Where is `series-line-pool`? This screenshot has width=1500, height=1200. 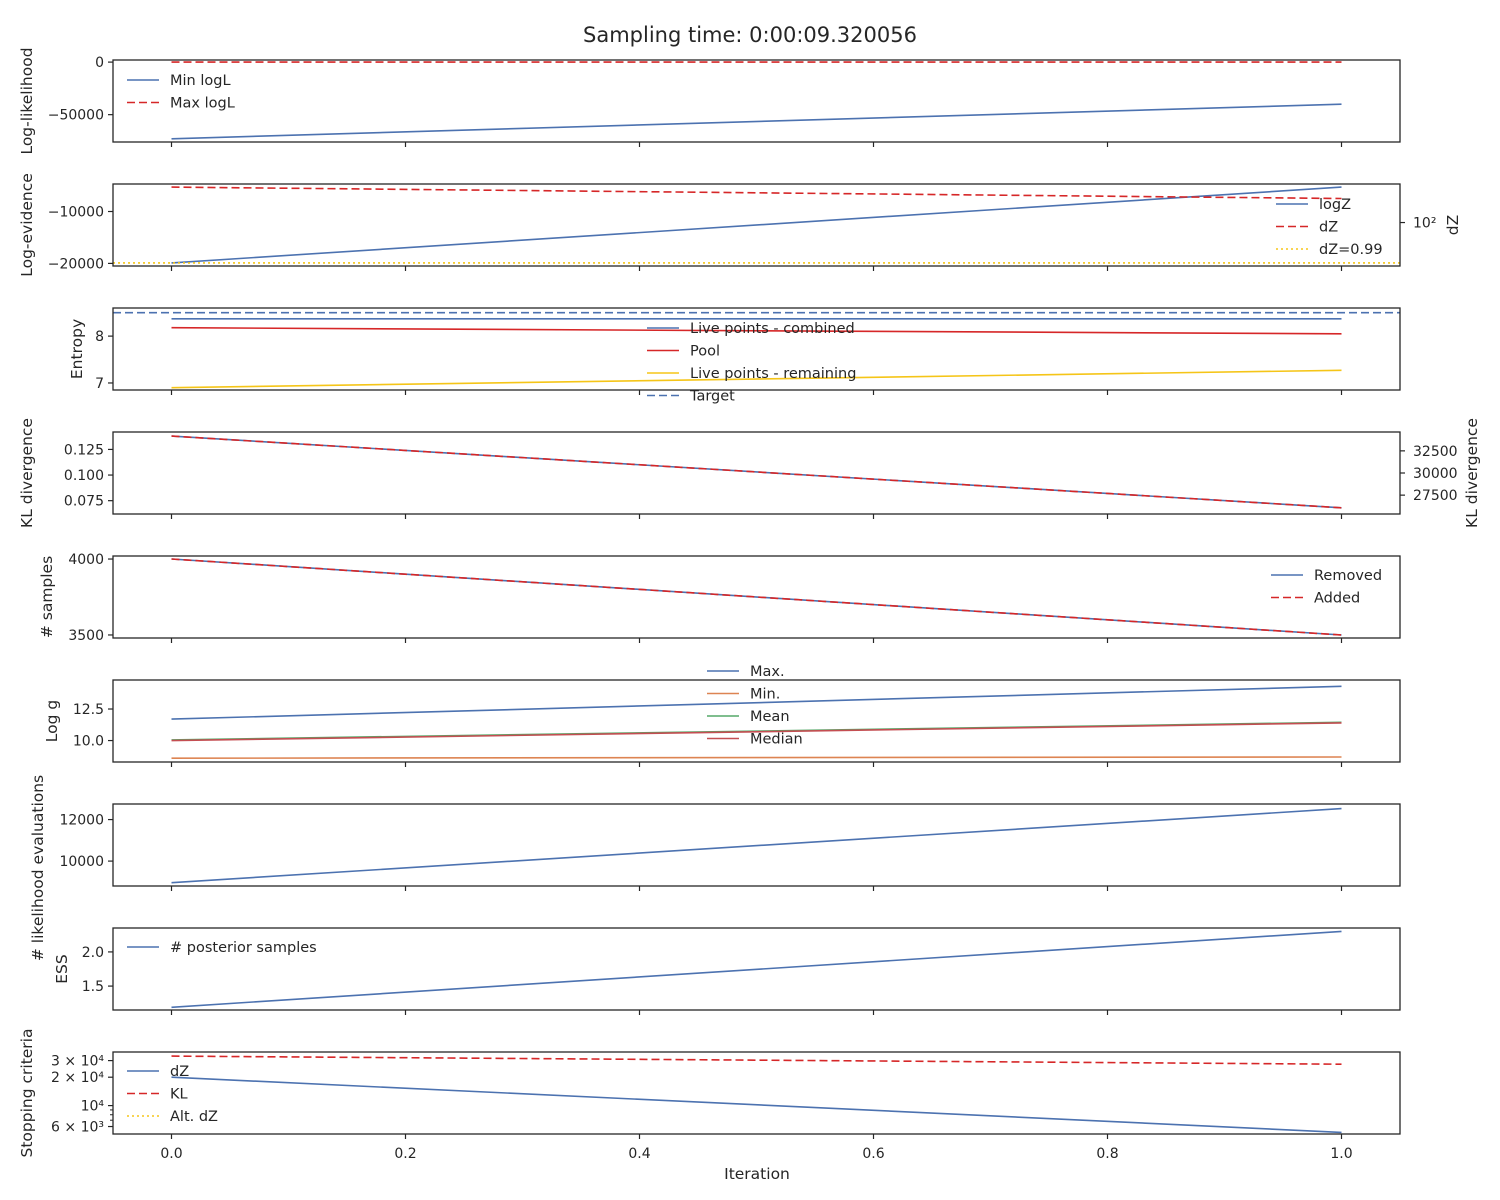 series-line-pool is located at coordinates (756, 330).